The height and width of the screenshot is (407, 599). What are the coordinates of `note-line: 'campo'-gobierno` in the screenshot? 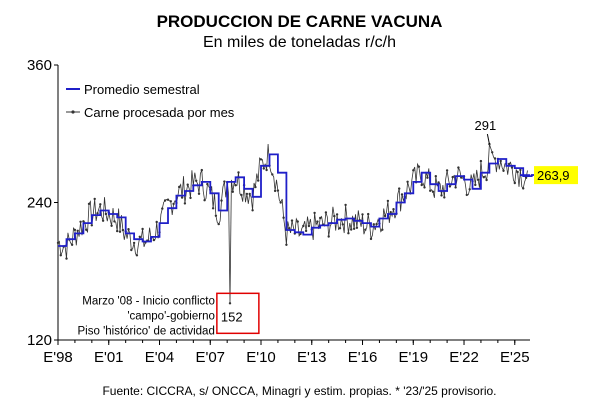 It's located at (171, 316).